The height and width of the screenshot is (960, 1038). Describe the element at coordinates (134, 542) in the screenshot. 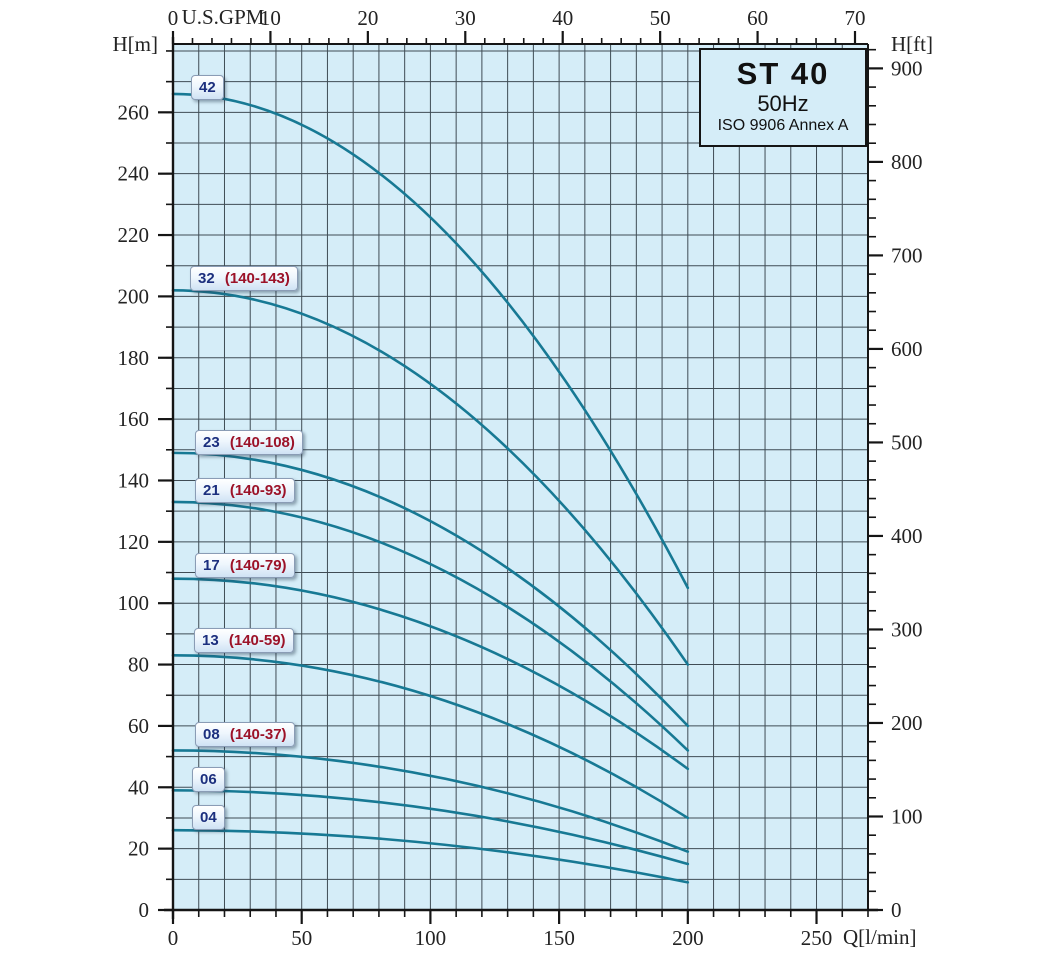

I see `svg-text: 120` at that location.